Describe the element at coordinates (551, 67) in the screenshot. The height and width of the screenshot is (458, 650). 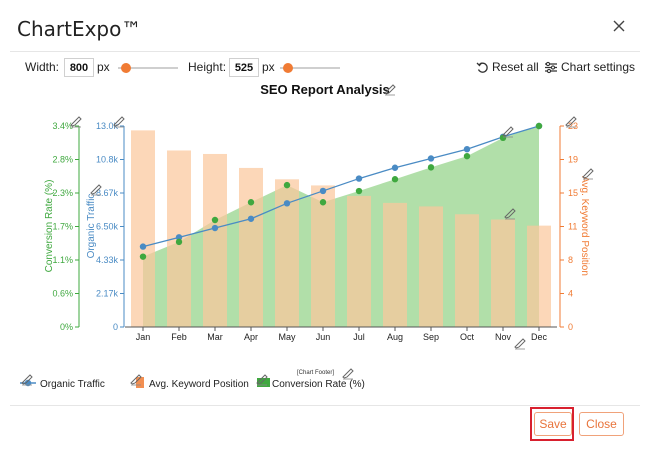
I see `sliders-icon` at that location.